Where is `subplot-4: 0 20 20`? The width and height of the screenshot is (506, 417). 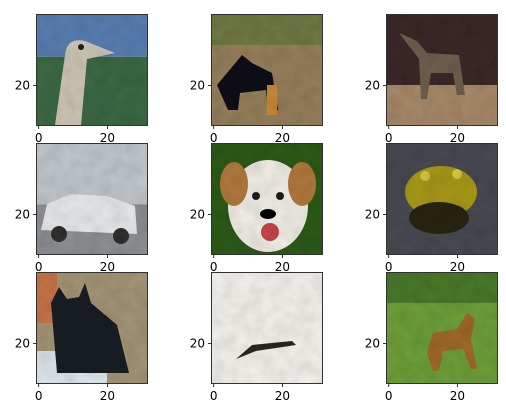 subplot-4: 0 20 20 is located at coordinates (81, 209).